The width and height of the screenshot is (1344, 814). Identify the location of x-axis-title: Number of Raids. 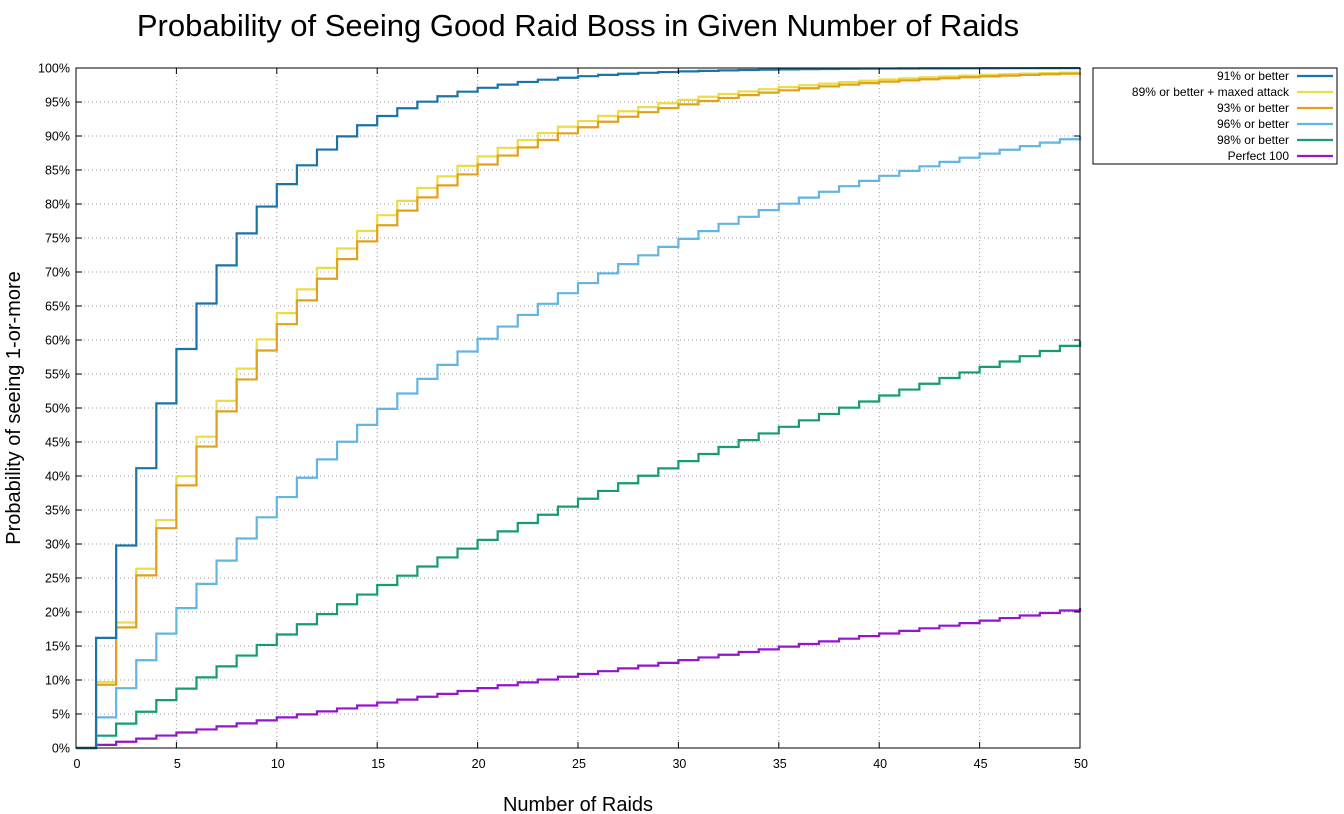
(578, 804).